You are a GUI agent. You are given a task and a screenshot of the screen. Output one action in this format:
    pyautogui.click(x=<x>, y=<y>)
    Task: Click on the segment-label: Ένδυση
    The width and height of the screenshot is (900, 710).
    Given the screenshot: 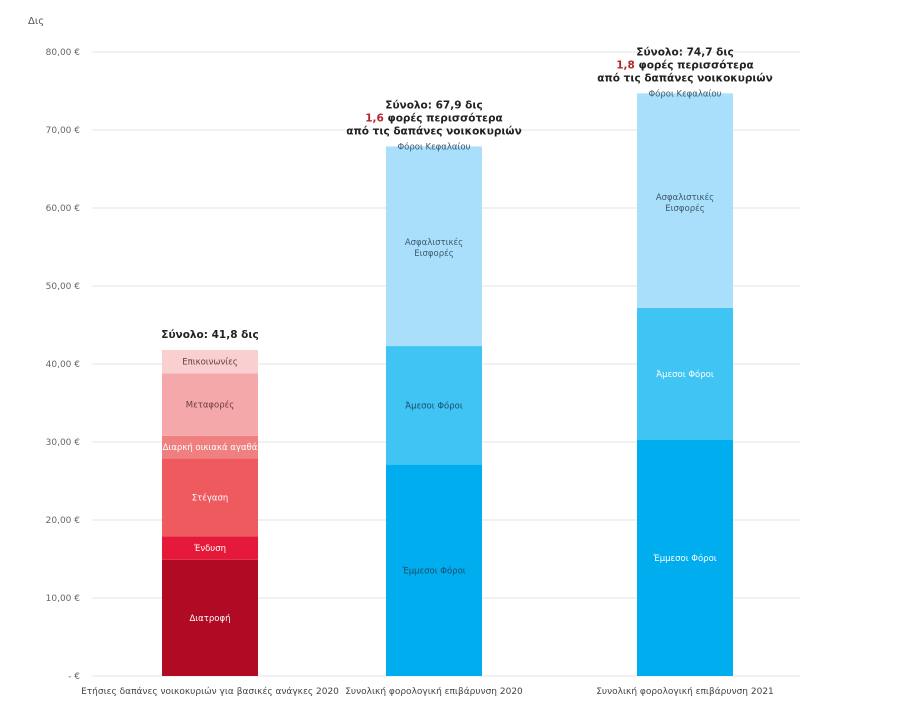 What is the action you would take?
    pyautogui.click(x=209, y=549)
    